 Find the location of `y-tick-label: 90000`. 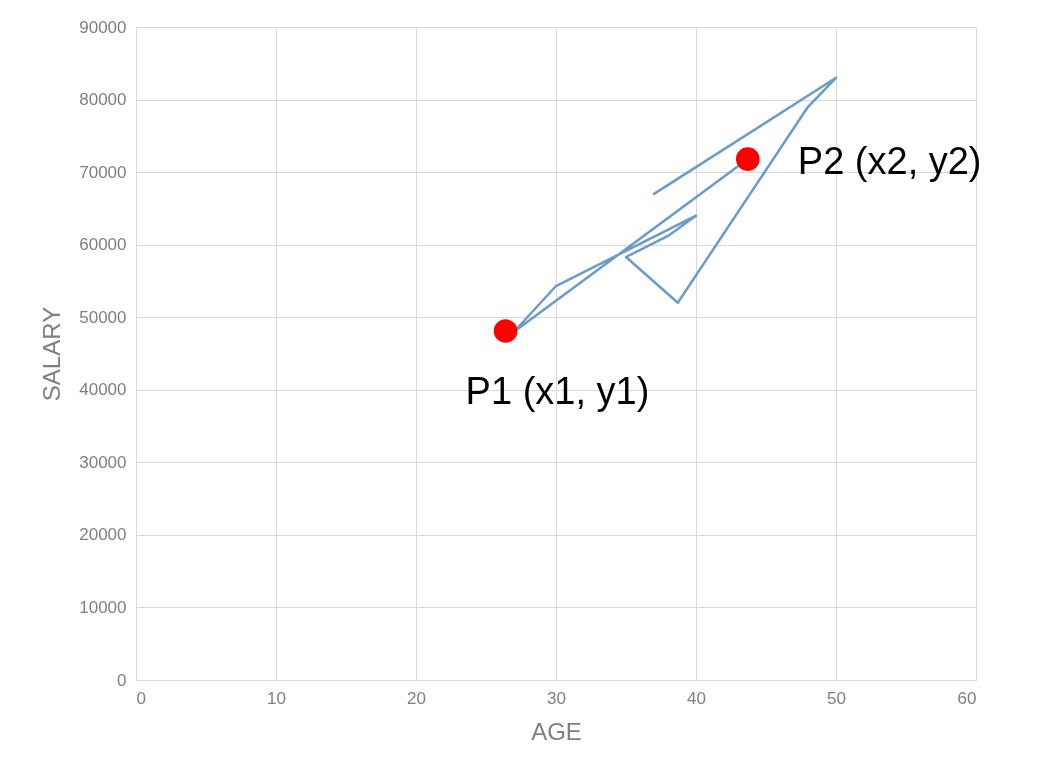

y-tick-label: 90000 is located at coordinates (103, 27).